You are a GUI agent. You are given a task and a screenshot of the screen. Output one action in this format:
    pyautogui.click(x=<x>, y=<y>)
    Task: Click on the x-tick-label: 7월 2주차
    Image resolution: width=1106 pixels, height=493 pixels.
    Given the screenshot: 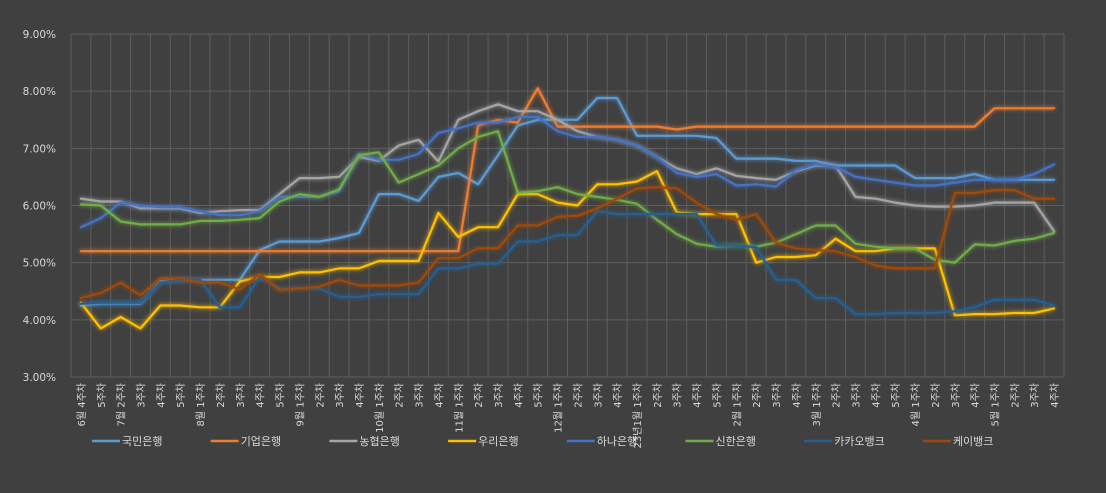 What is the action you would take?
    pyautogui.click(x=122, y=405)
    